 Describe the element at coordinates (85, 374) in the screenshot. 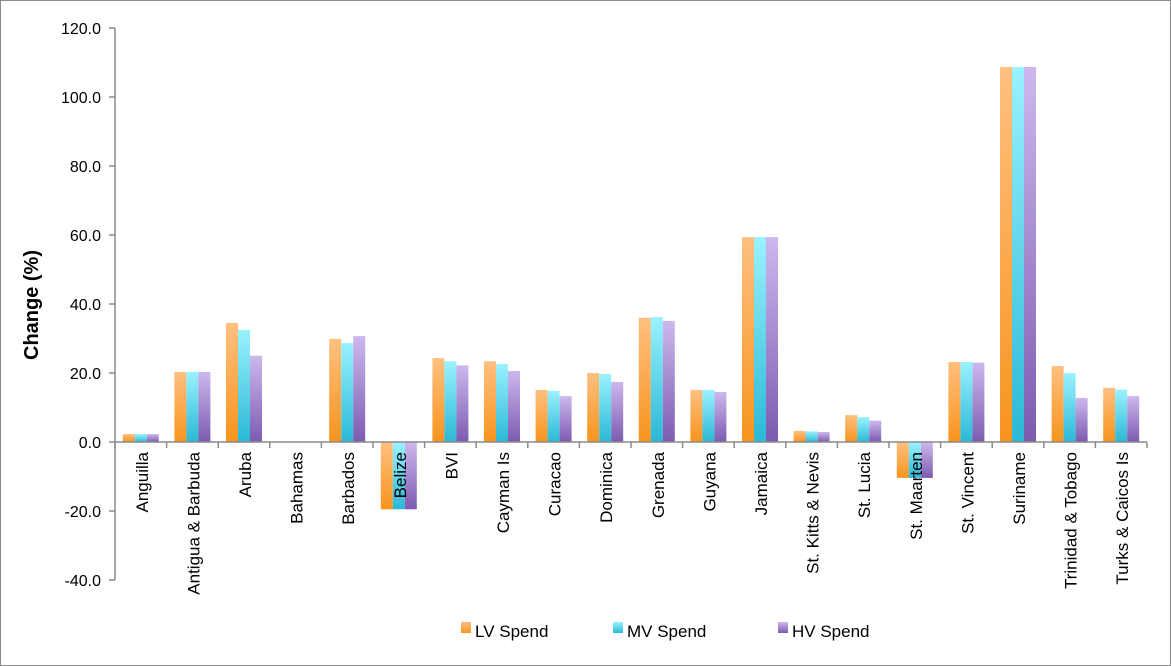

I see `y-tick-label: 20.0` at that location.